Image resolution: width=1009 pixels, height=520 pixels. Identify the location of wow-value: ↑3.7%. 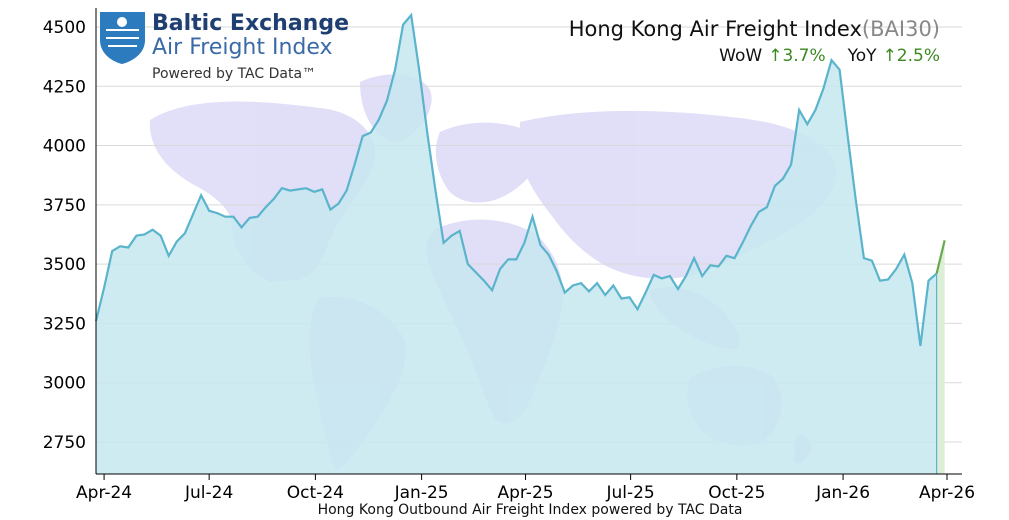
(796, 56).